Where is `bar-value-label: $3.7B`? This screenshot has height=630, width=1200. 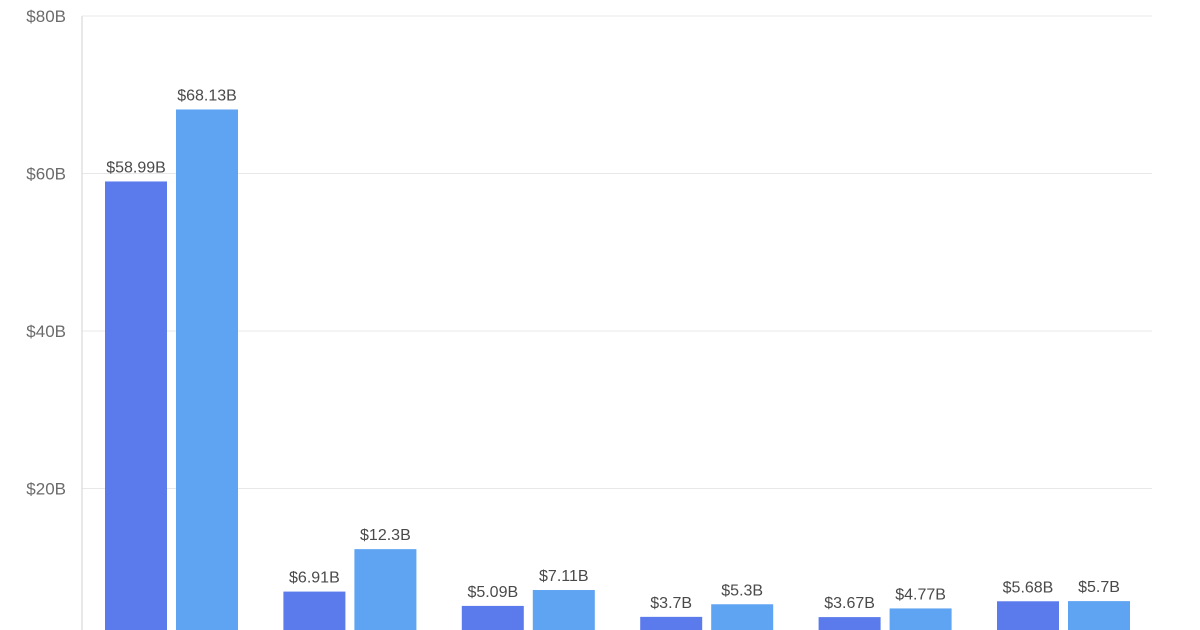 bar-value-label: $3.7B is located at coordinates (671, 603).